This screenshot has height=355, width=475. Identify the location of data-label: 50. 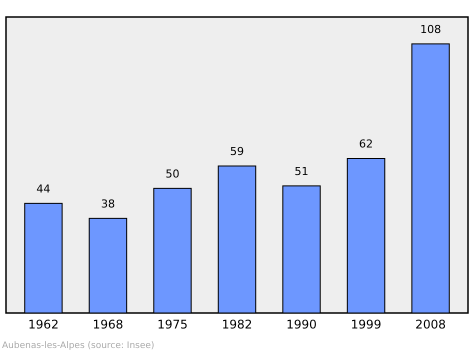
(172, 173).